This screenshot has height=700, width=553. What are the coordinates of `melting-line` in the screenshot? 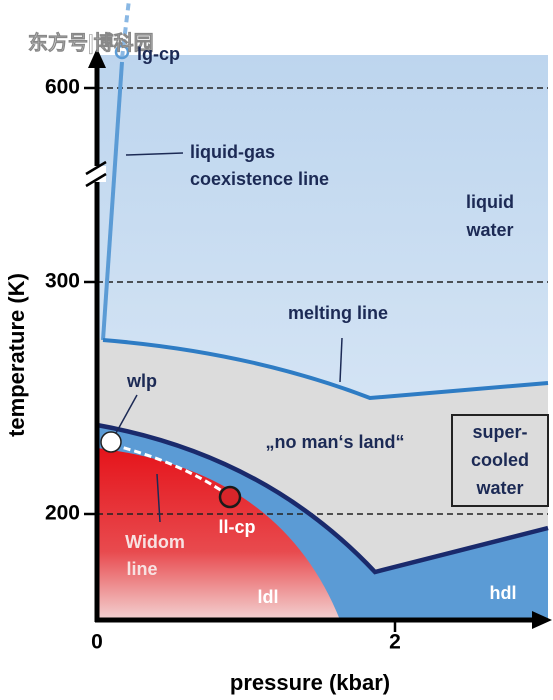 It's located at (325, 369).